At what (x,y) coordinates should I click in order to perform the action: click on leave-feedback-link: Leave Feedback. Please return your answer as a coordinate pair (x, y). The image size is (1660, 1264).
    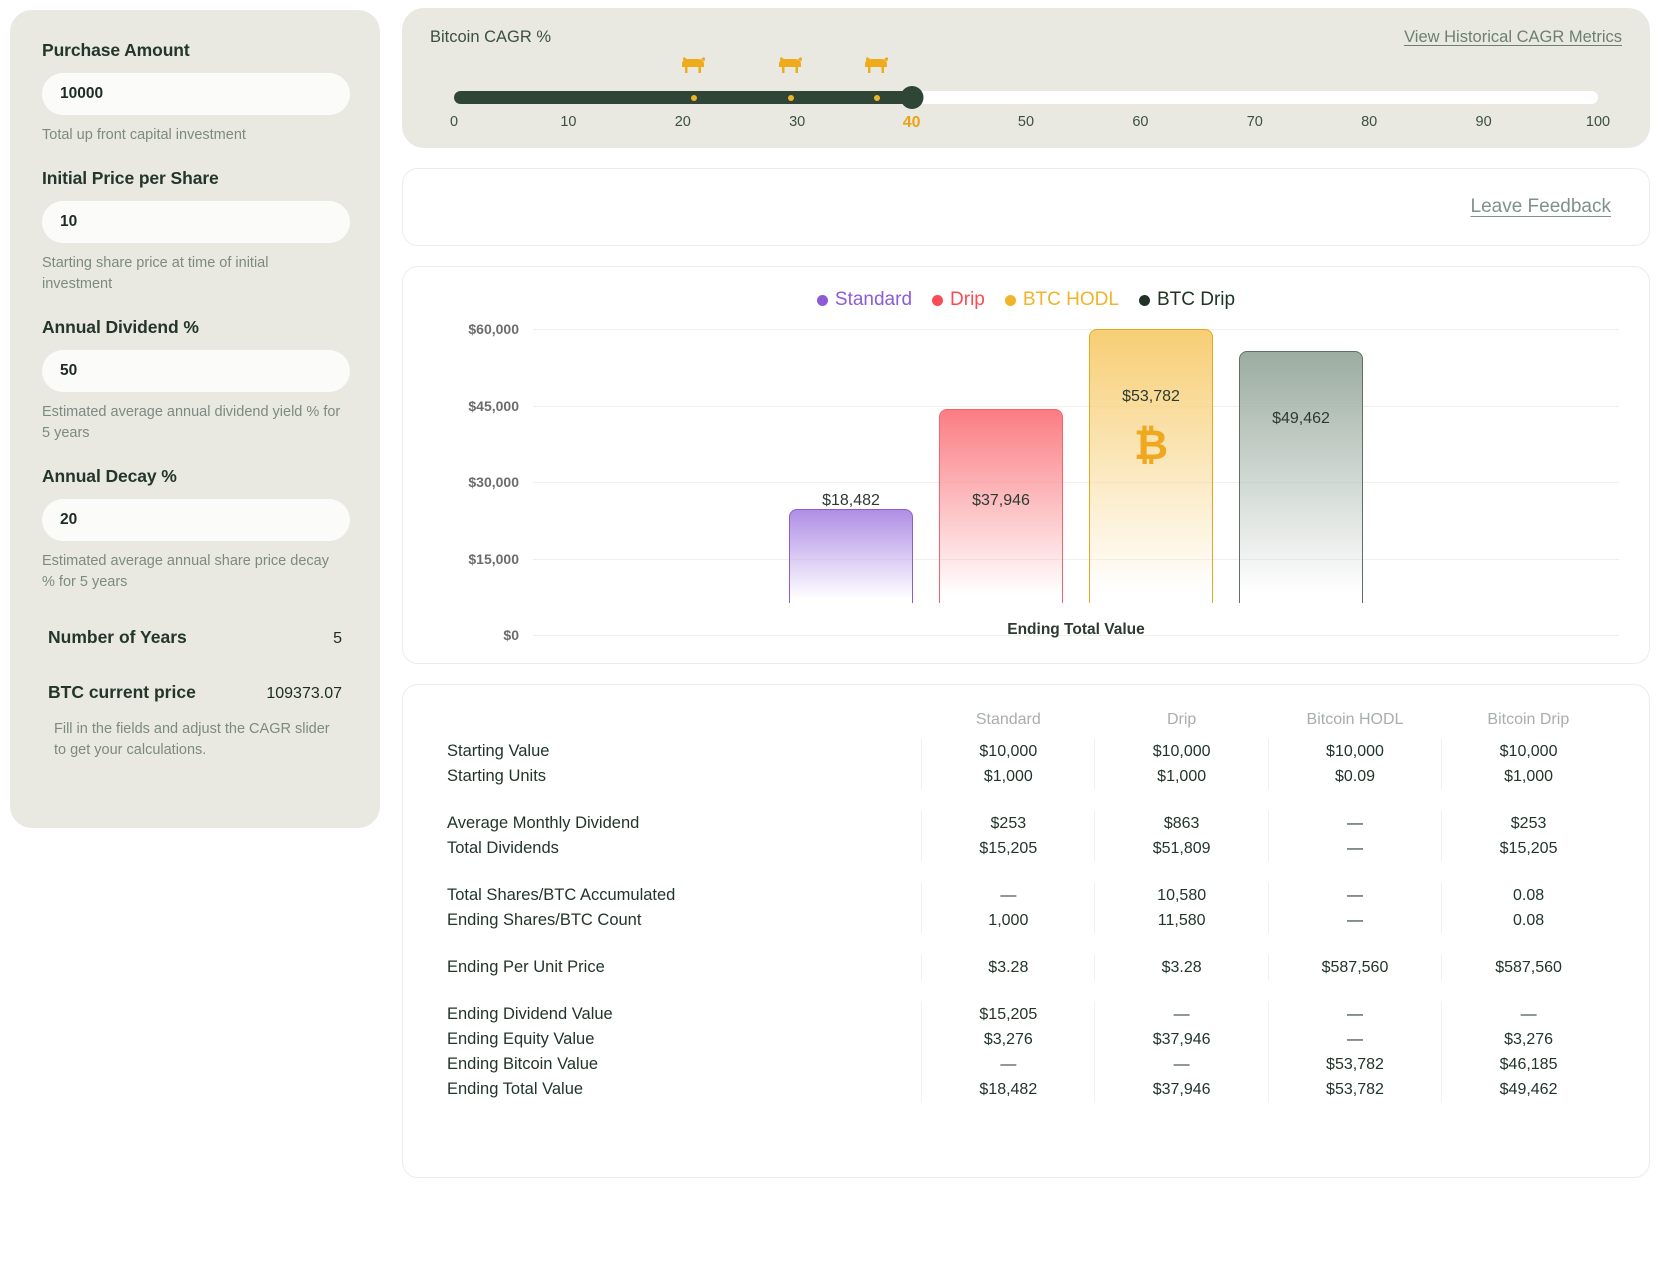
    Looking at the image, I should click on (1541, 206).